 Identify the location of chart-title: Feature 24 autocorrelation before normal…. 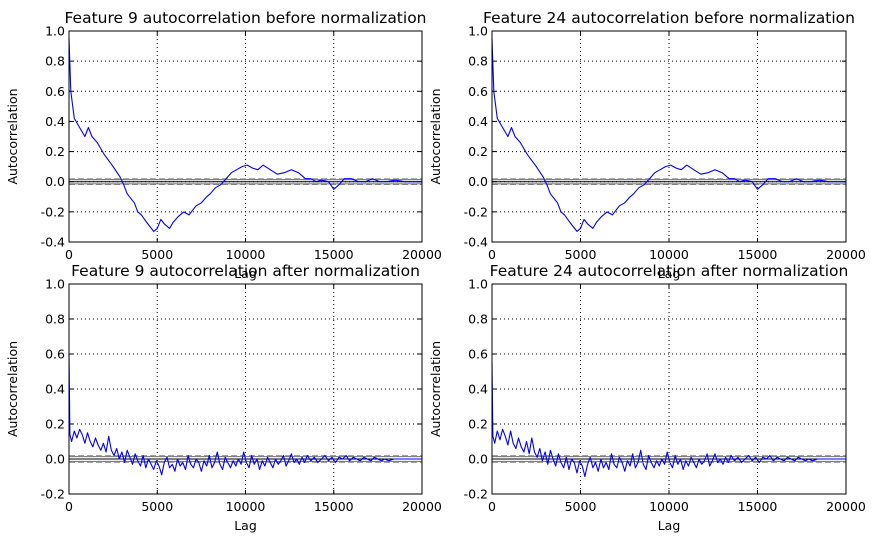
(669, 18).